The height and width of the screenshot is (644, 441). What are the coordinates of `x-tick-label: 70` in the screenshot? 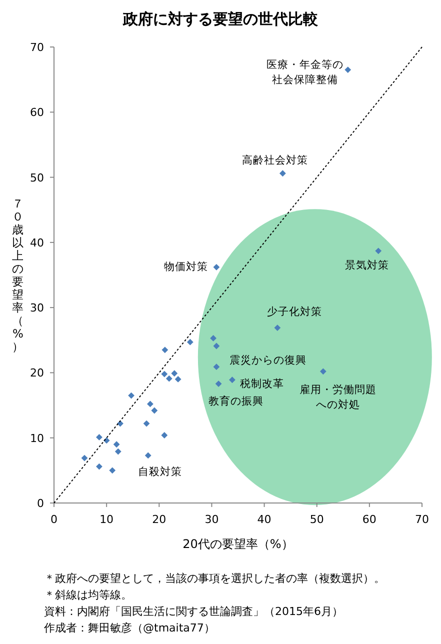 It's located at (422, 519).